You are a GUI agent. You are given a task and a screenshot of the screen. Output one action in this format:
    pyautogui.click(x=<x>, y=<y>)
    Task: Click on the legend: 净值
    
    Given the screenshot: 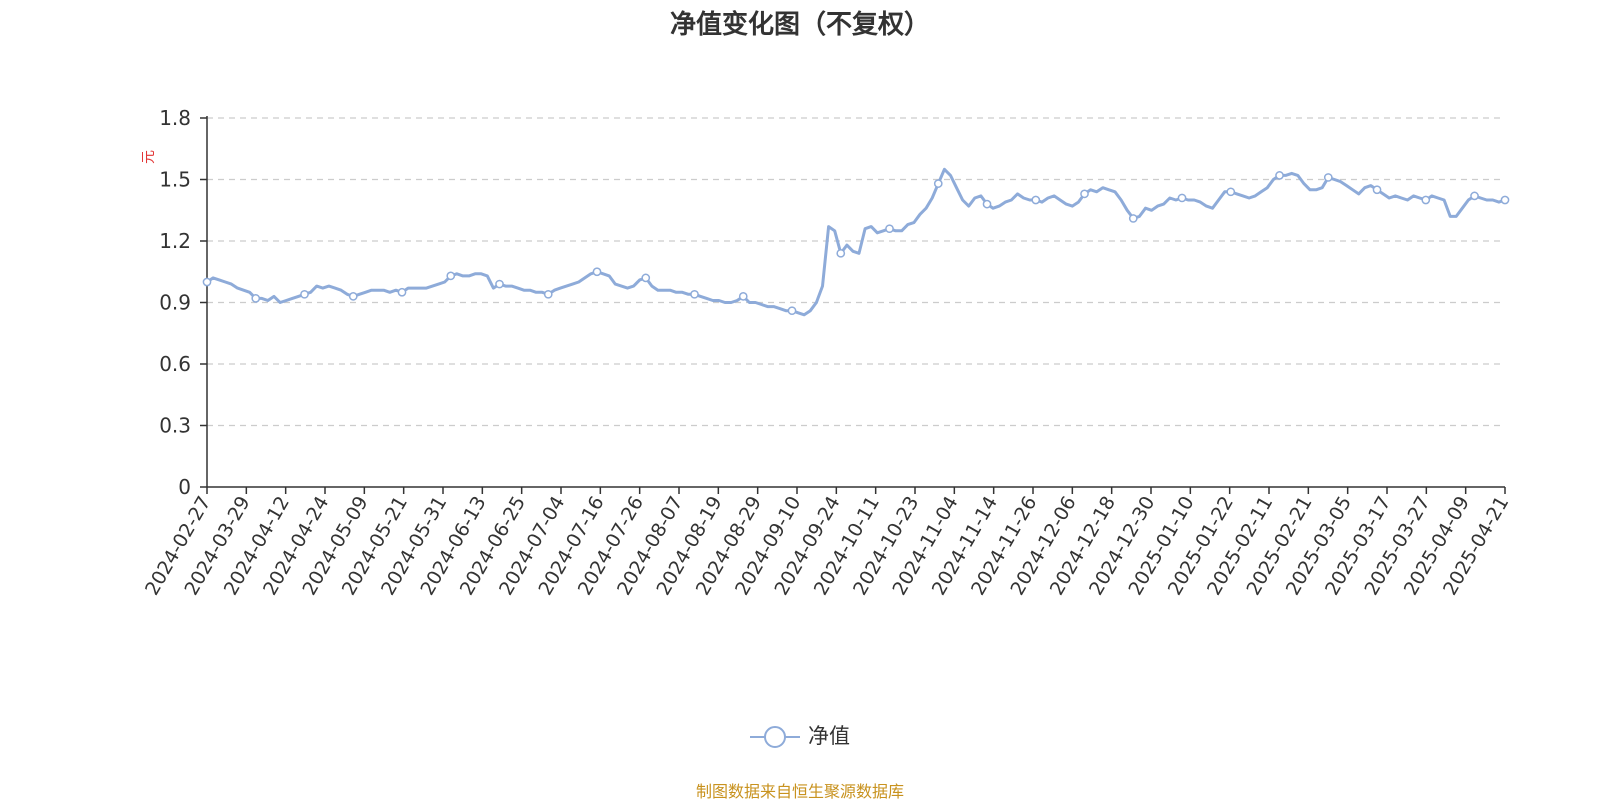 What is the action you would take?
    pyautogui.click(x=800, y=735)
    